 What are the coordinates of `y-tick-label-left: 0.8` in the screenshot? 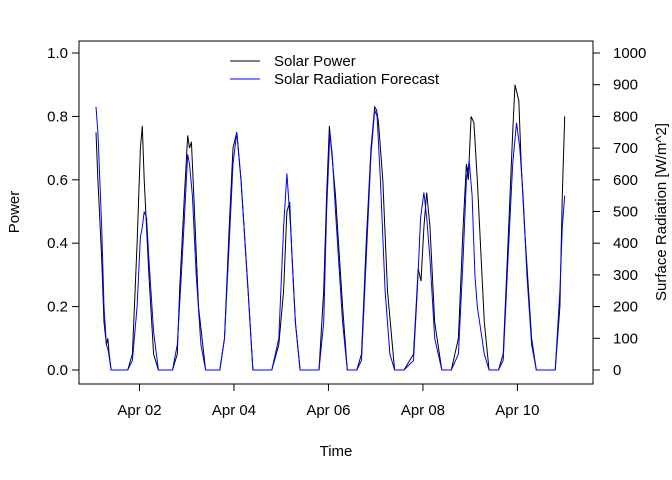 It's located at (57, 116).